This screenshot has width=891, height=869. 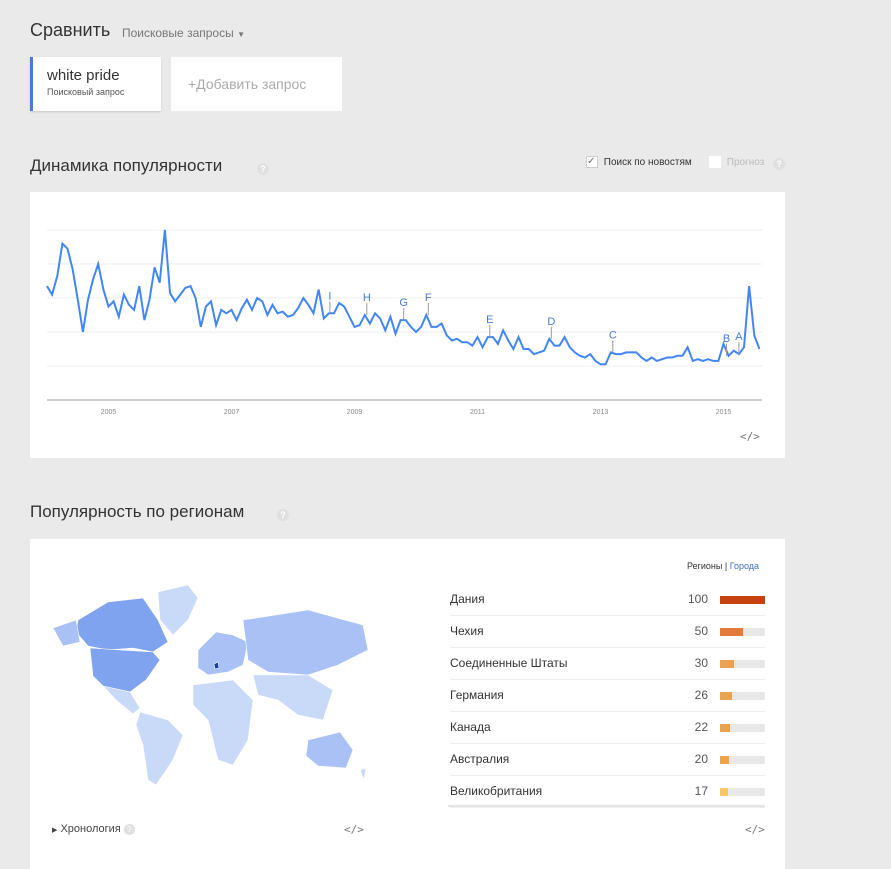 I want to click on annotation-label: H, so click(x=367, y=298).